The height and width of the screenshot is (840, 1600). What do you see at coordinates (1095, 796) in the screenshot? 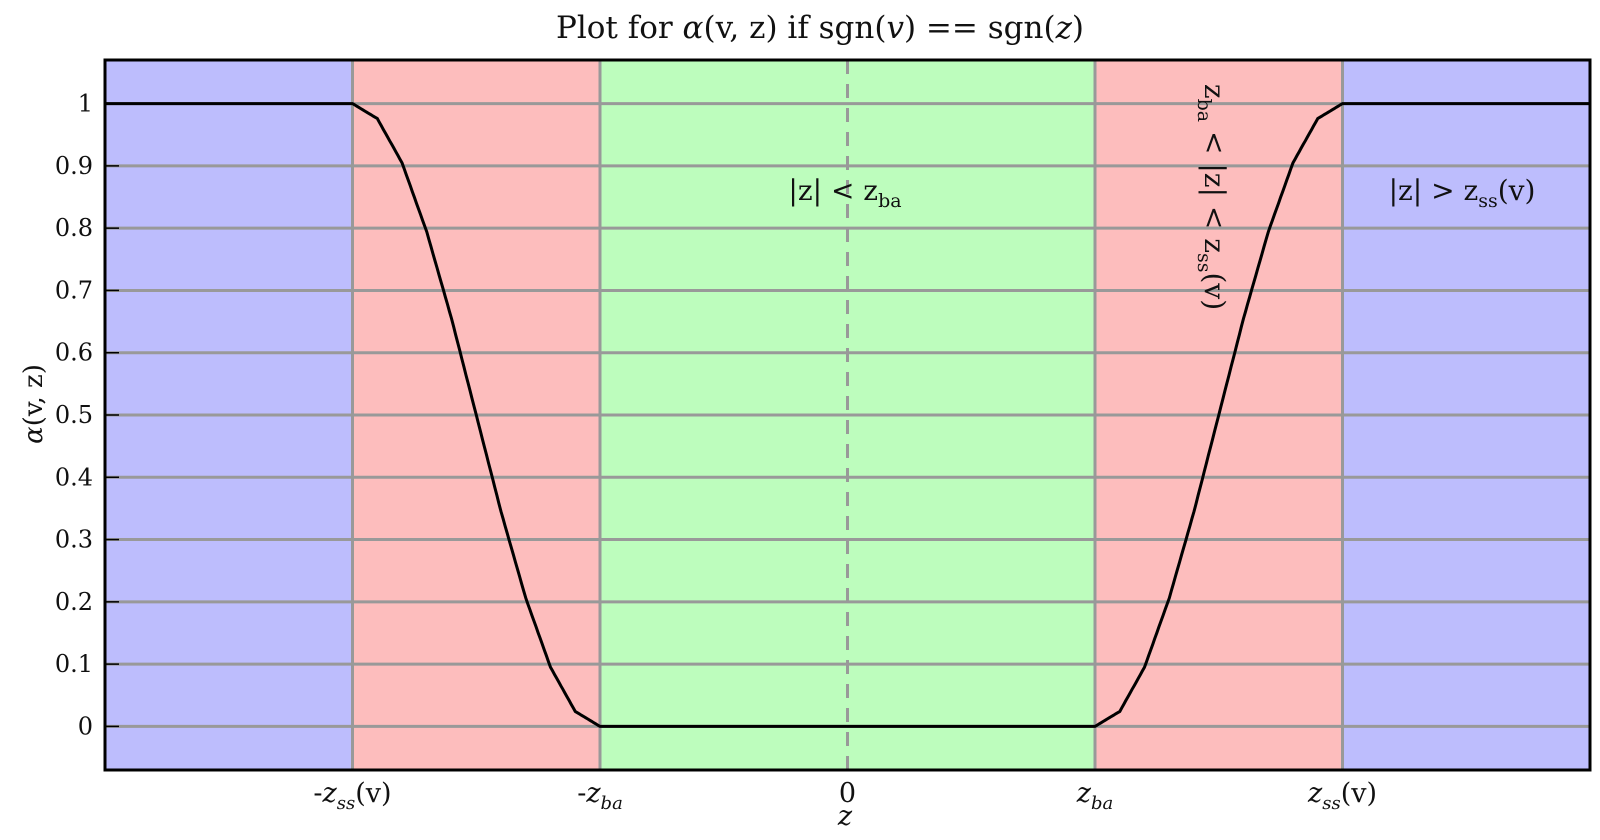
I see `x-tick-label: zba` at bounding box center [1095, 796].